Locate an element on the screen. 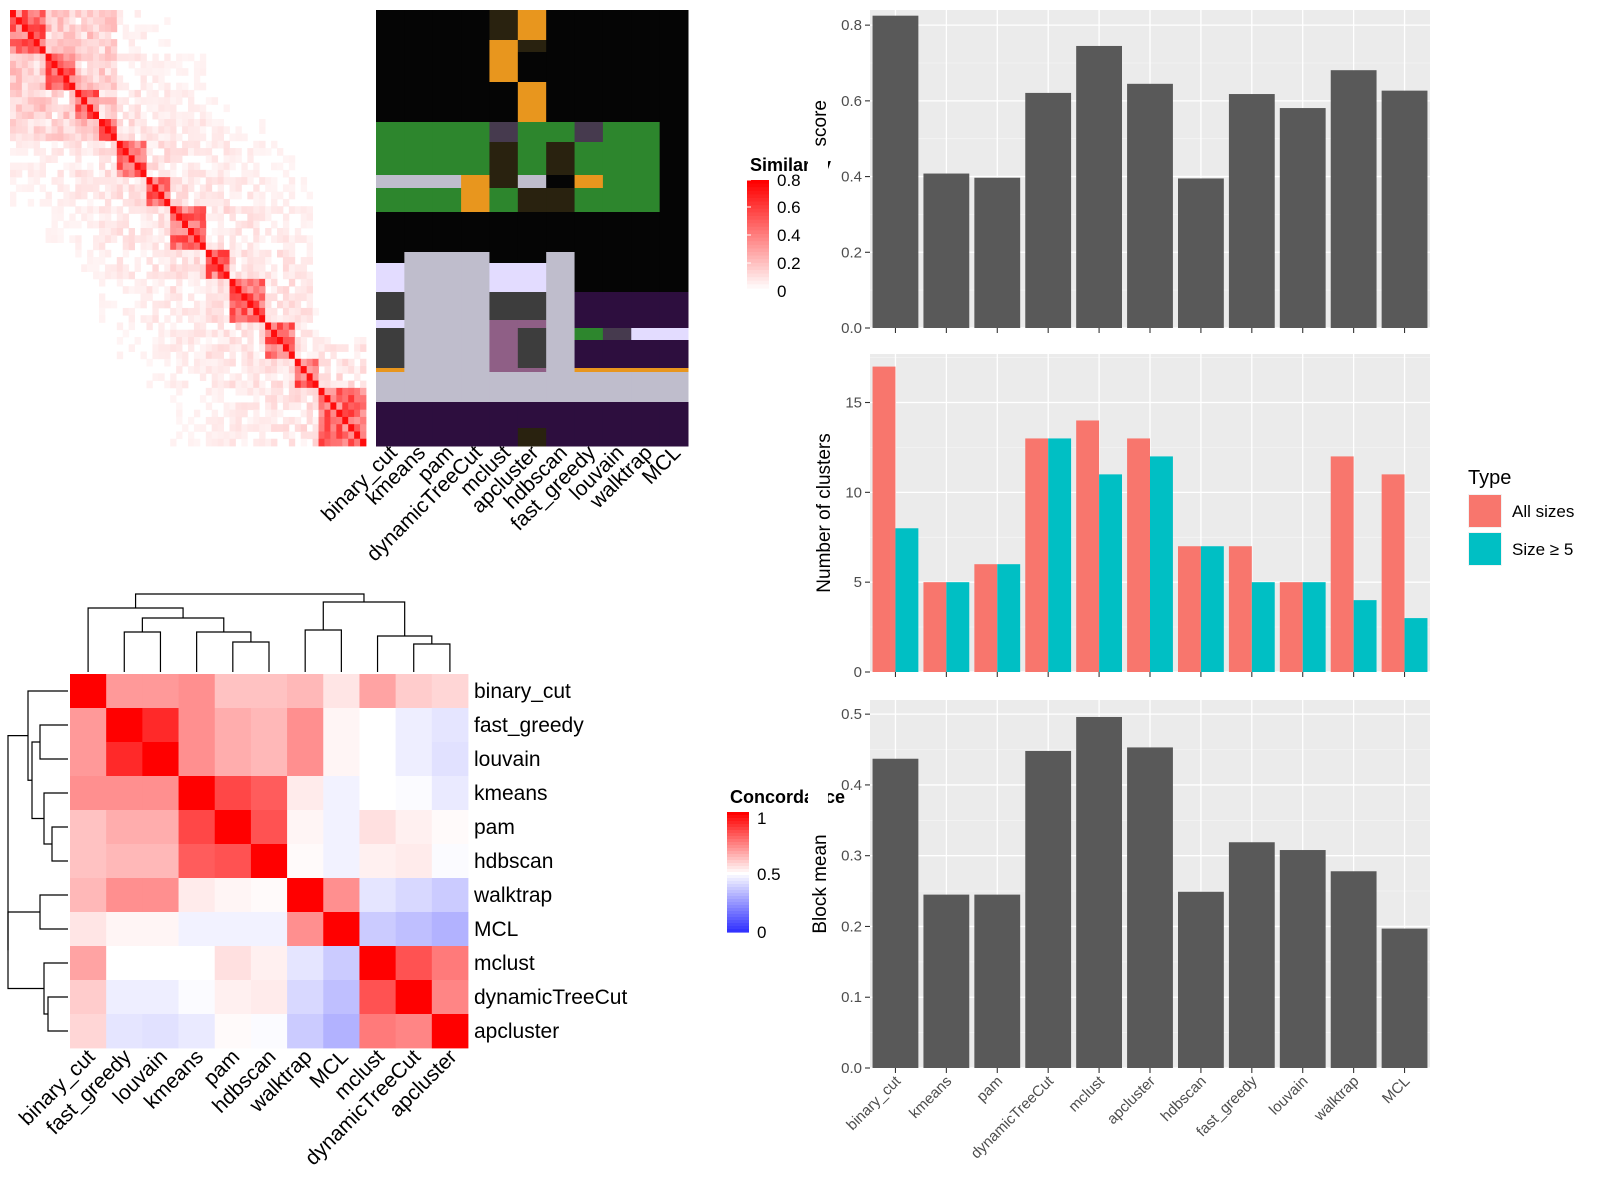 This screenshot has width=1600, height=1200. legend-gradient-step is located at coordinates (758, 200).